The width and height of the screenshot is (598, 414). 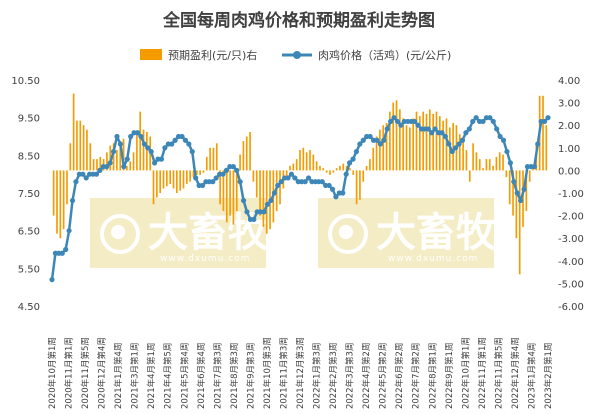 I want to click on right-tick-label: 1.00, so click(x=569, y=149).